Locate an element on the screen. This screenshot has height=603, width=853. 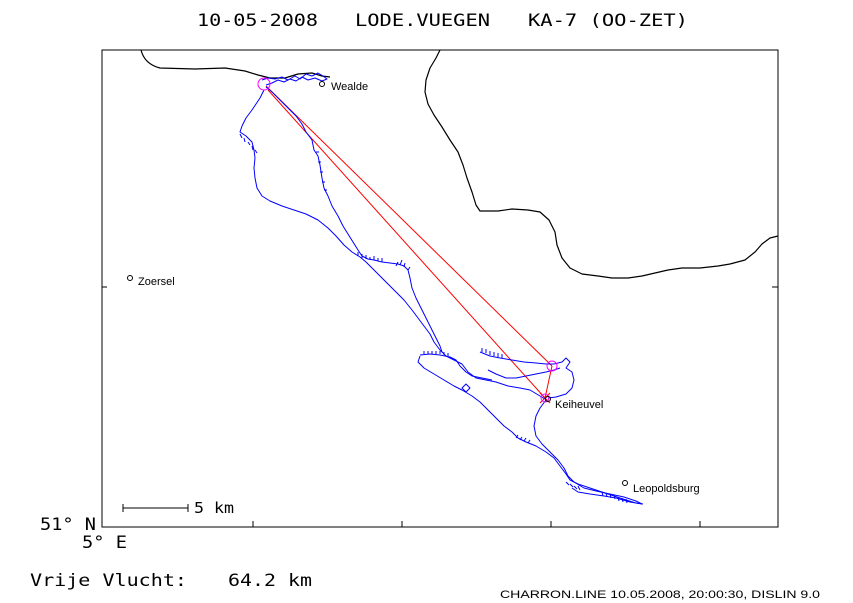
town-label: Wealde is located at coordinates (349, 87).